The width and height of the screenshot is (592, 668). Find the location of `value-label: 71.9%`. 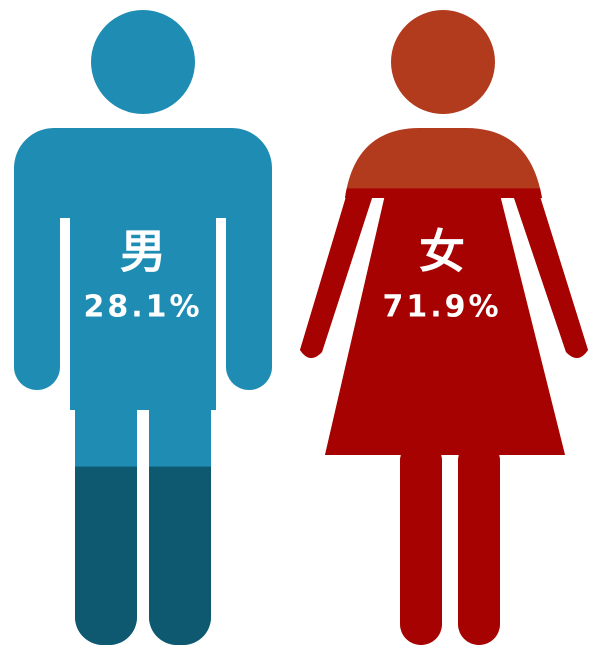

value-label: 71.9% is located at coordinates (441, 307).